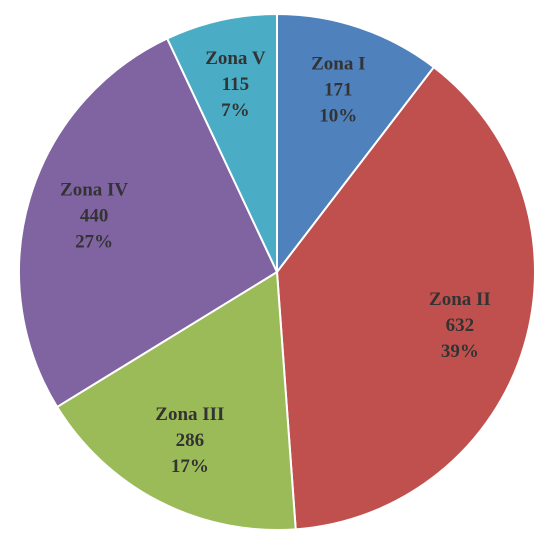 The width and height of the screenshot is (535, 534). Describe the element at coordinates (94, 190) in the screenshot. I see `slice-label: Zona IV` at that location.